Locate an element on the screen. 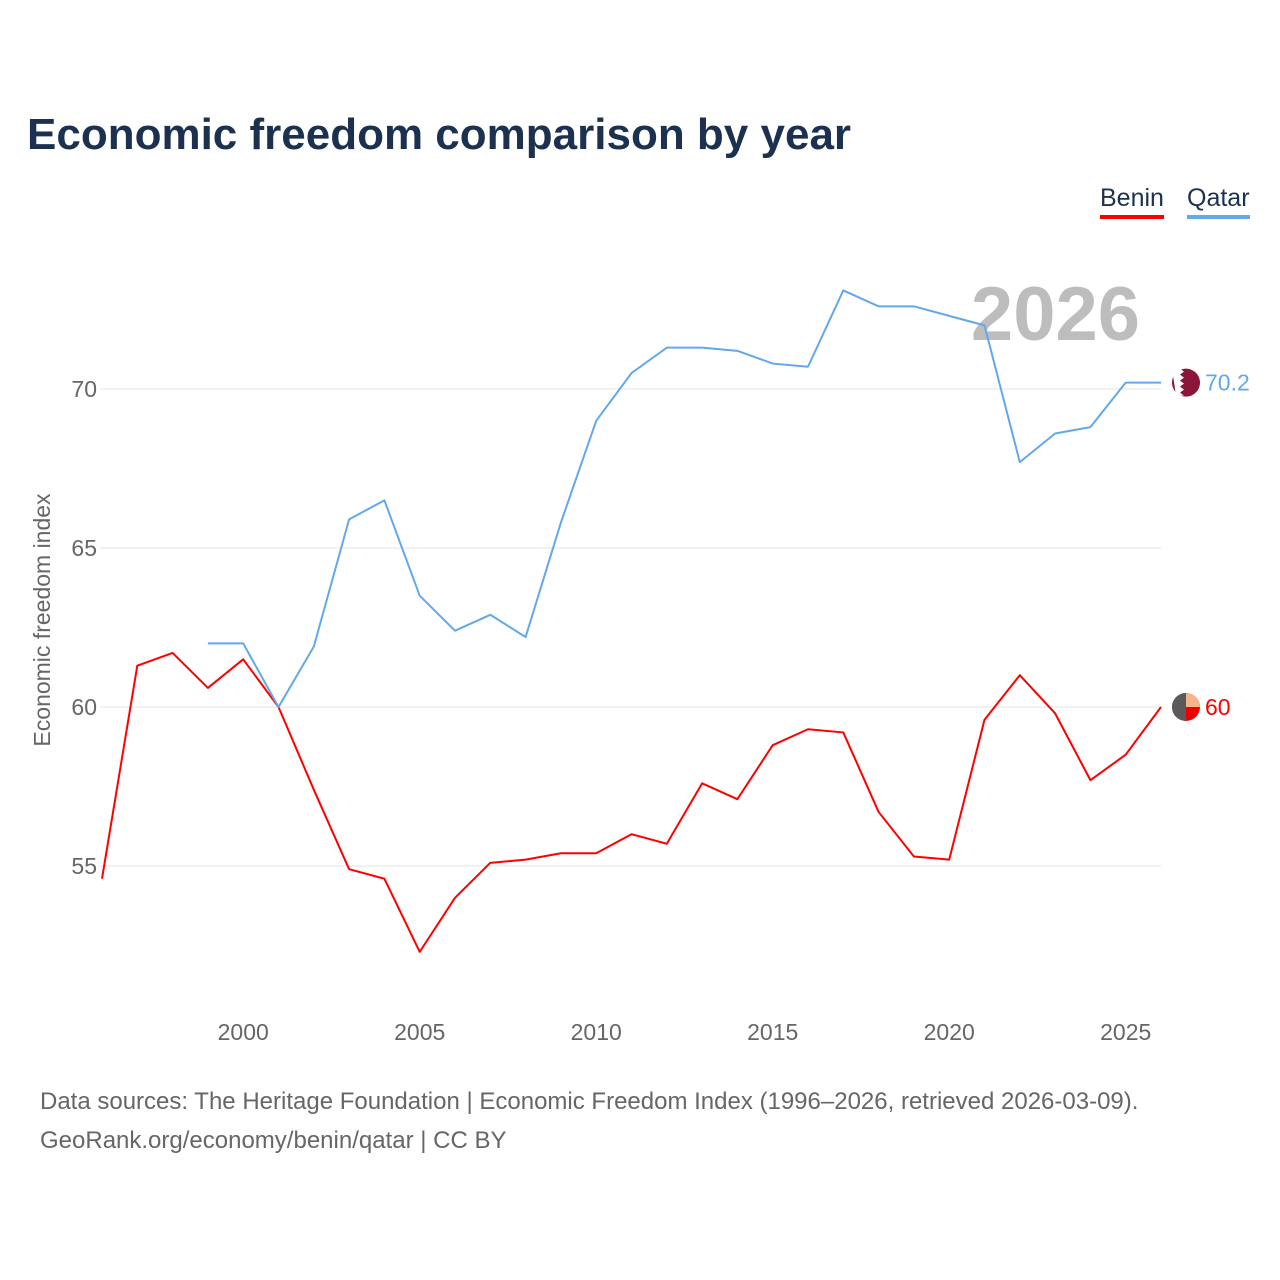 Image resolution: width=1280 pixels, height=1280 pixels. flag-top is located at coordinates (1193, 700).